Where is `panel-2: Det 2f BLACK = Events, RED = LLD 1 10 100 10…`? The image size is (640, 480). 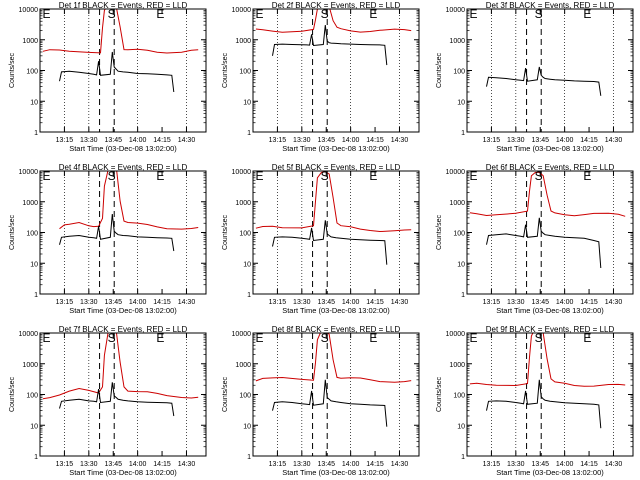
panel-2: Det 2f BLACK = Events, RED = LLD 1 10 100 10… is located at coordinates (321, 77).